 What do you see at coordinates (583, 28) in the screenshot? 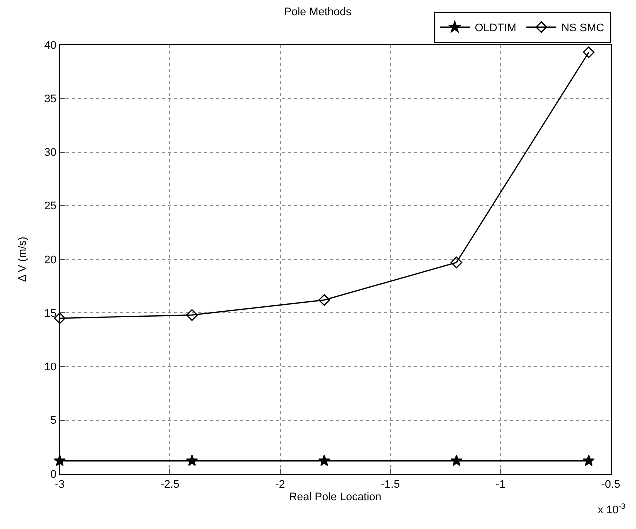
I see `legend-label: NS SMC` at bounding box center [583, 28].